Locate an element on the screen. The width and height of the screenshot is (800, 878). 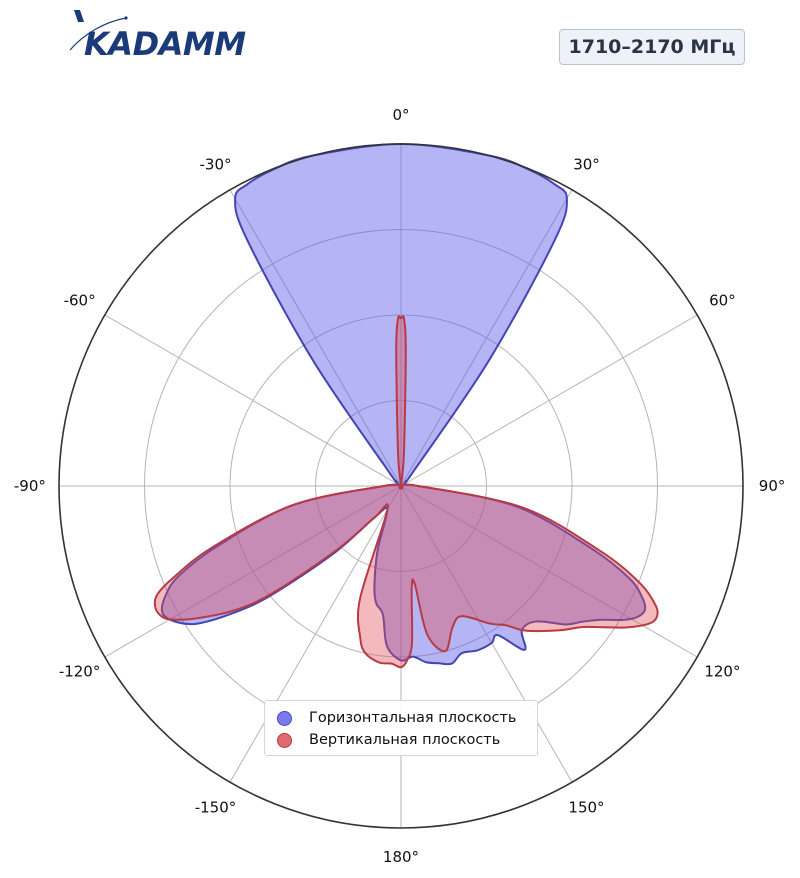
logo-text: KADAMM is located at coordinates (165, 42).